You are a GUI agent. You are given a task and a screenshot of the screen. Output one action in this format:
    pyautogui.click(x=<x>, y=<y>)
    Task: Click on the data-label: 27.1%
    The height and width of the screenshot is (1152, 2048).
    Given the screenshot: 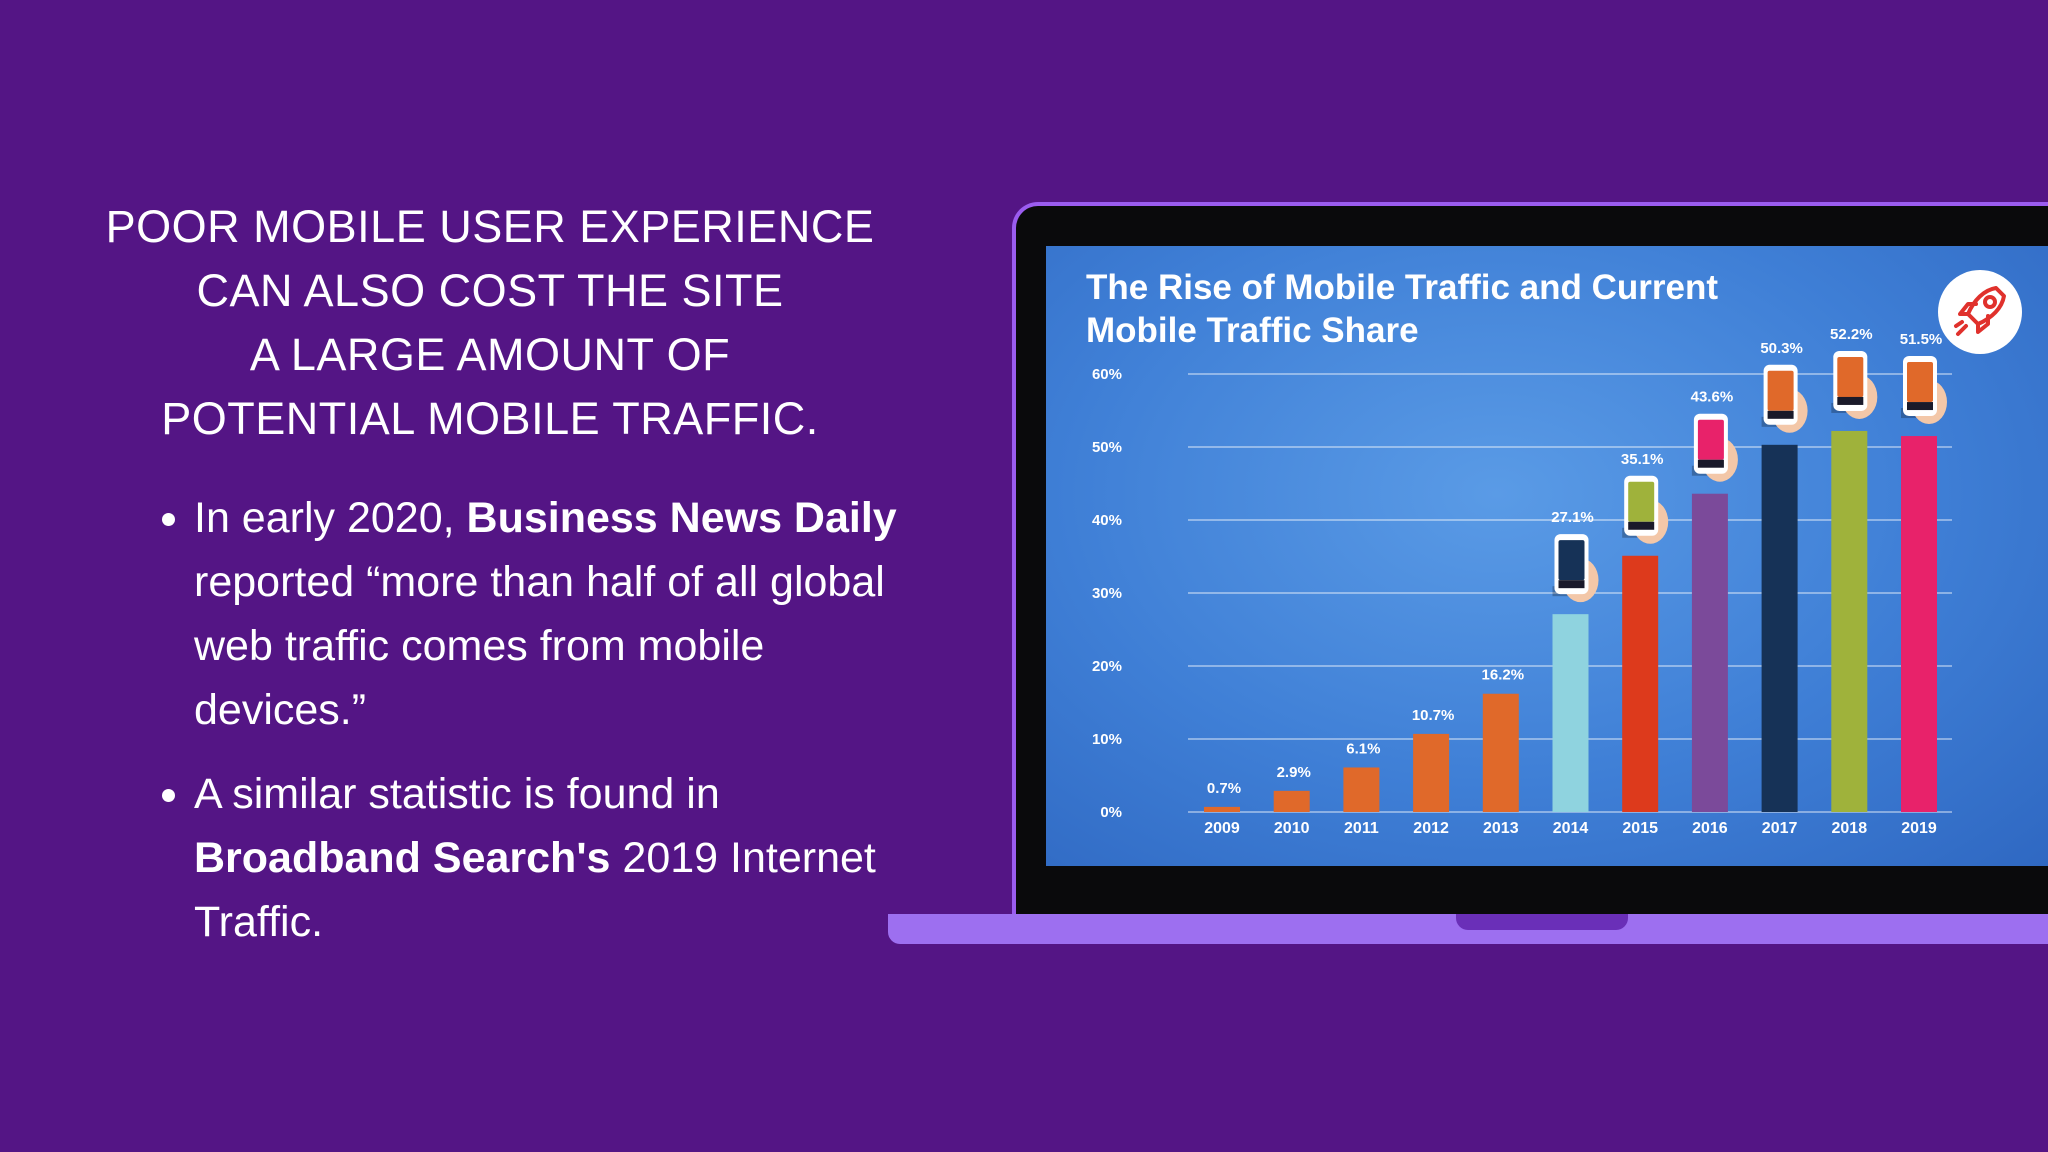 What is the action you would take?
    pyautogui.click(x=1572, y=517)
    